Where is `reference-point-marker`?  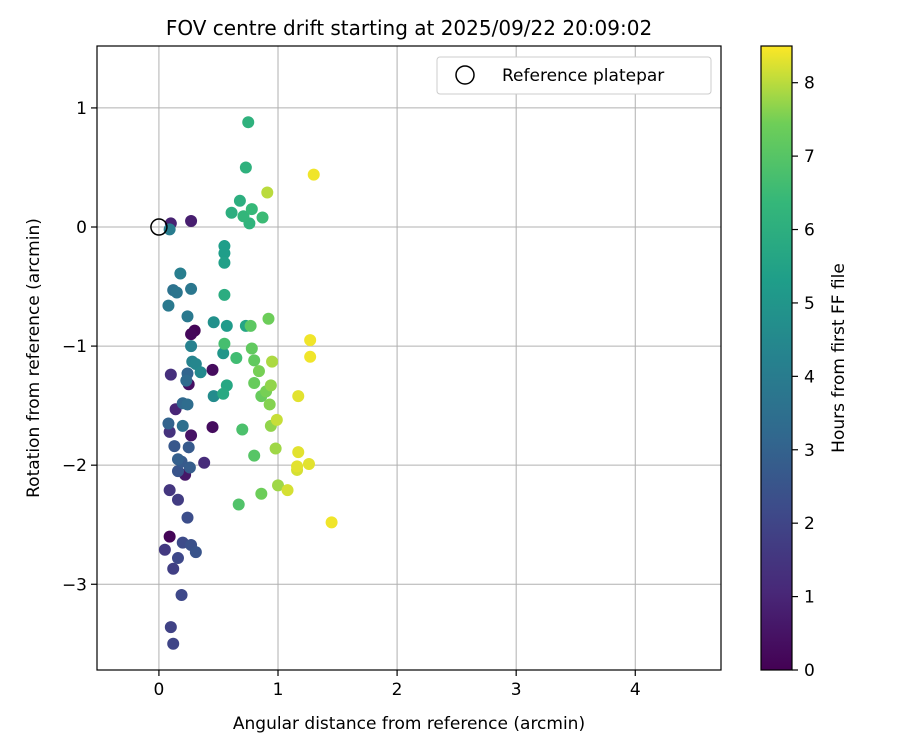
reference-point-marker is located at coordinates (159, 227).